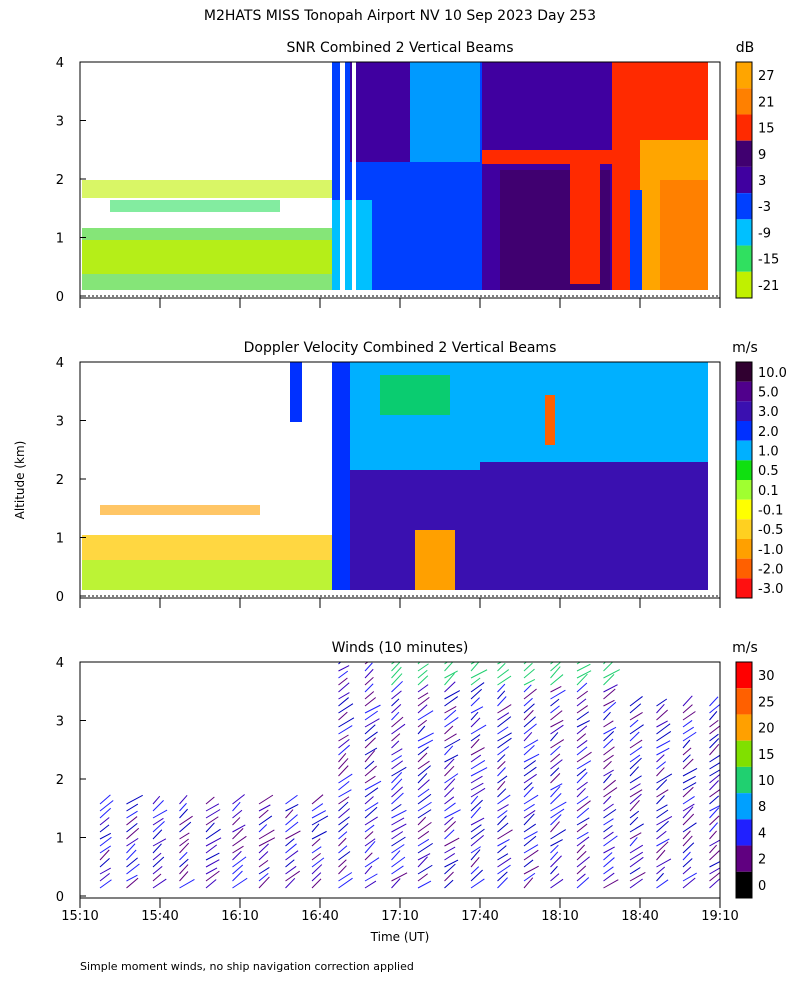 The height and width of the screenshot is (1000, 800). What do you see at coordinates (764, 233) in the screenshot?
I see `colorbar-label: -9` at bounding box center [764, 233].